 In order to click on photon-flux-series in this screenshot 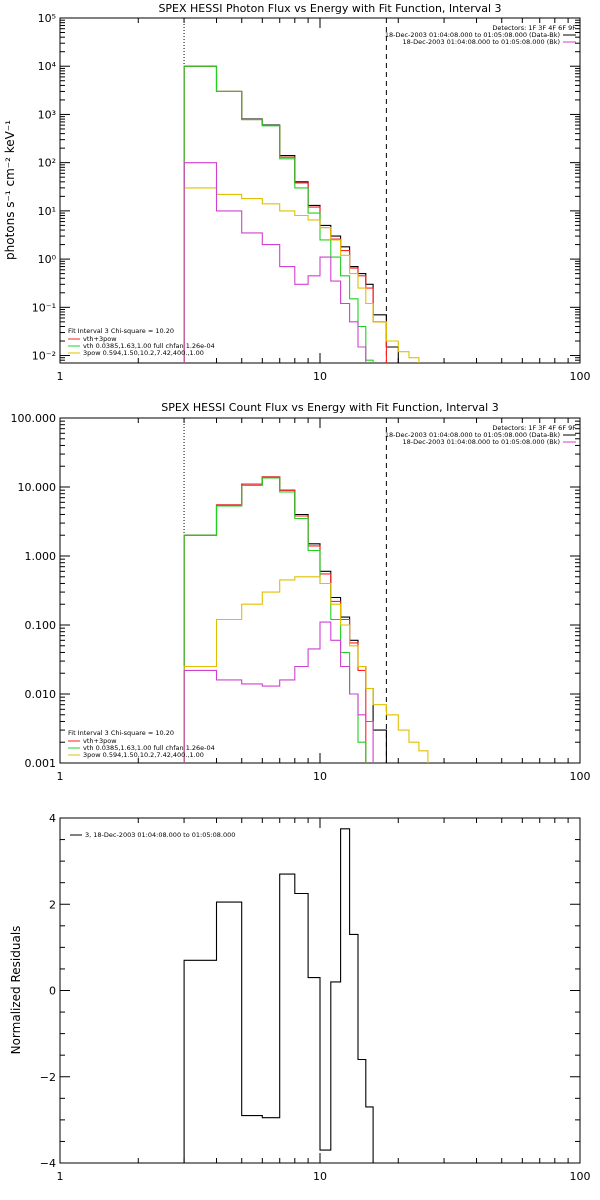, I will do `click(301, 214)`.